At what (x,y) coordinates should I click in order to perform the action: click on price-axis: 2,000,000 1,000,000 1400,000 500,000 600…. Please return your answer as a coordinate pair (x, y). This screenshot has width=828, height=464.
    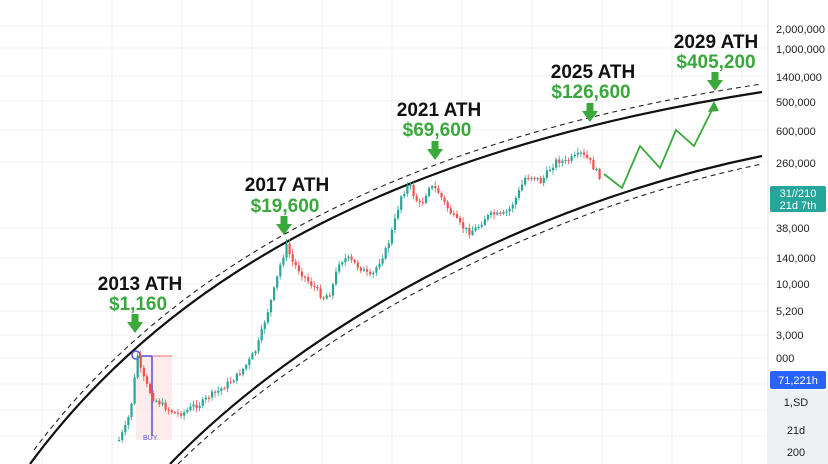
    Looking at the image, I should click on (797, 232).